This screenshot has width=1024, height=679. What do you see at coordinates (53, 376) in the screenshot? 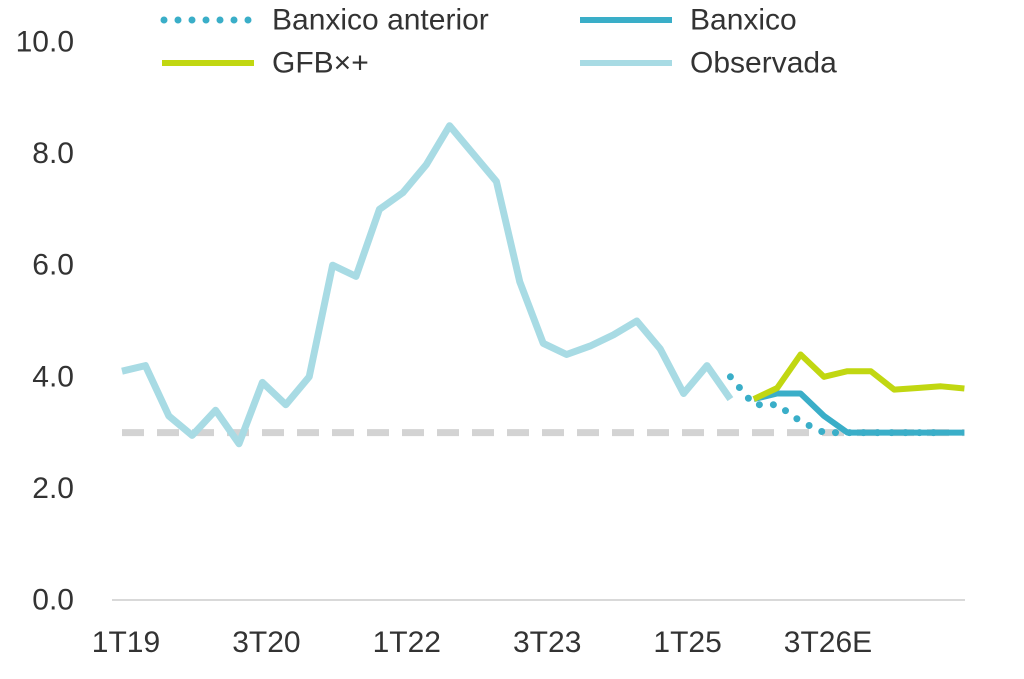
I see `y-tick-label: 4.0` at bounding box center [53, 376].